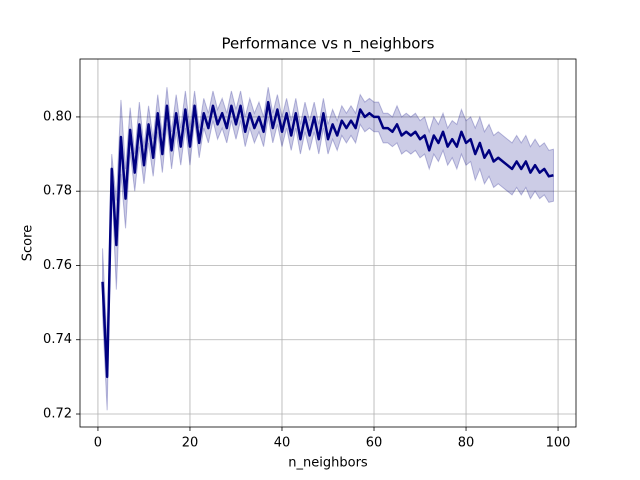 The width and height of the screenshot is (640, 480). Describe the element at coordinates (57, 191) in the screenshot. I see `y-tick-label: 0.78` at that location.